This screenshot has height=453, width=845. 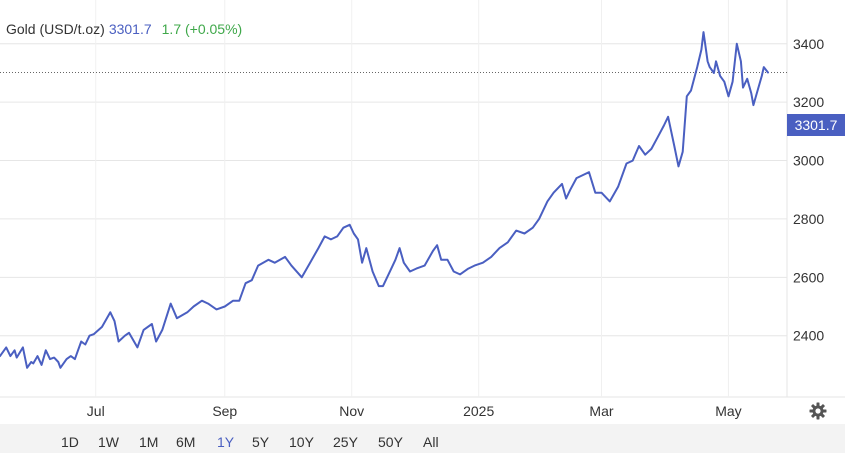 I want to click on range-1w-button: 1W, so click(x=108, y=442).